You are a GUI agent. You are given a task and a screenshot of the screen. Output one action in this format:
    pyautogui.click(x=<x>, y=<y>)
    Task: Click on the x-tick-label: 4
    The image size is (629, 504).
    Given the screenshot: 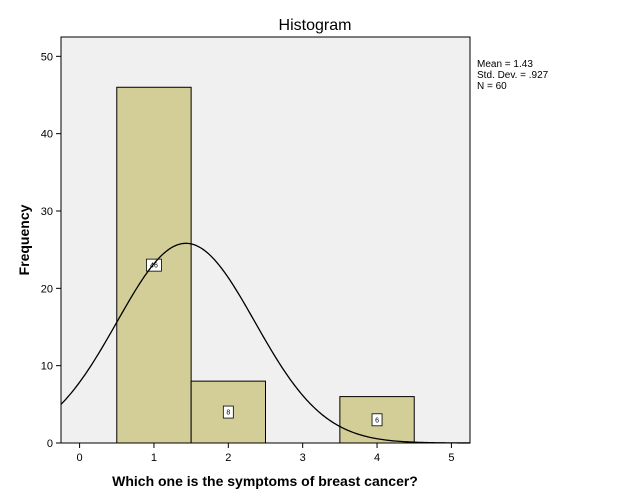 What is the action you would take?
    pyautogui.click(x=377, y=458)
    